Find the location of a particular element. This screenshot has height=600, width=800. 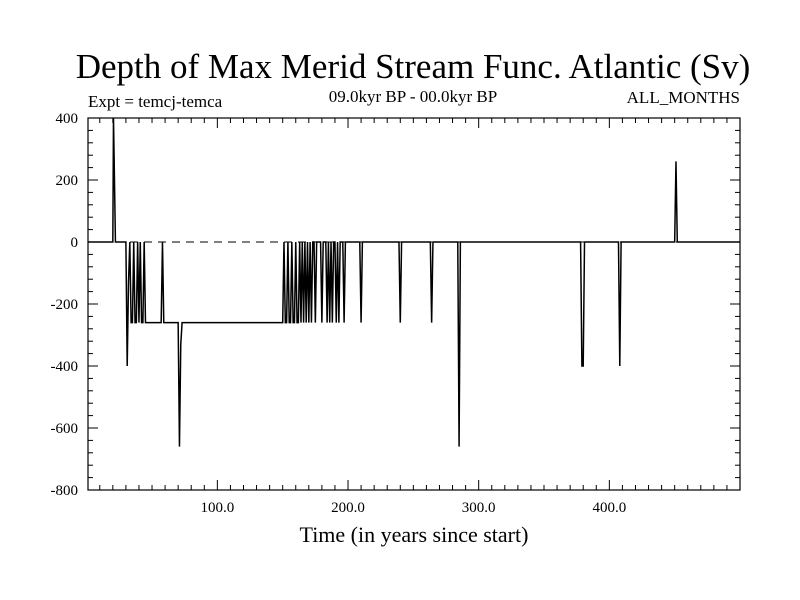

experiment-label: Expt = temcj-temca is located at coordinates (155, 101).